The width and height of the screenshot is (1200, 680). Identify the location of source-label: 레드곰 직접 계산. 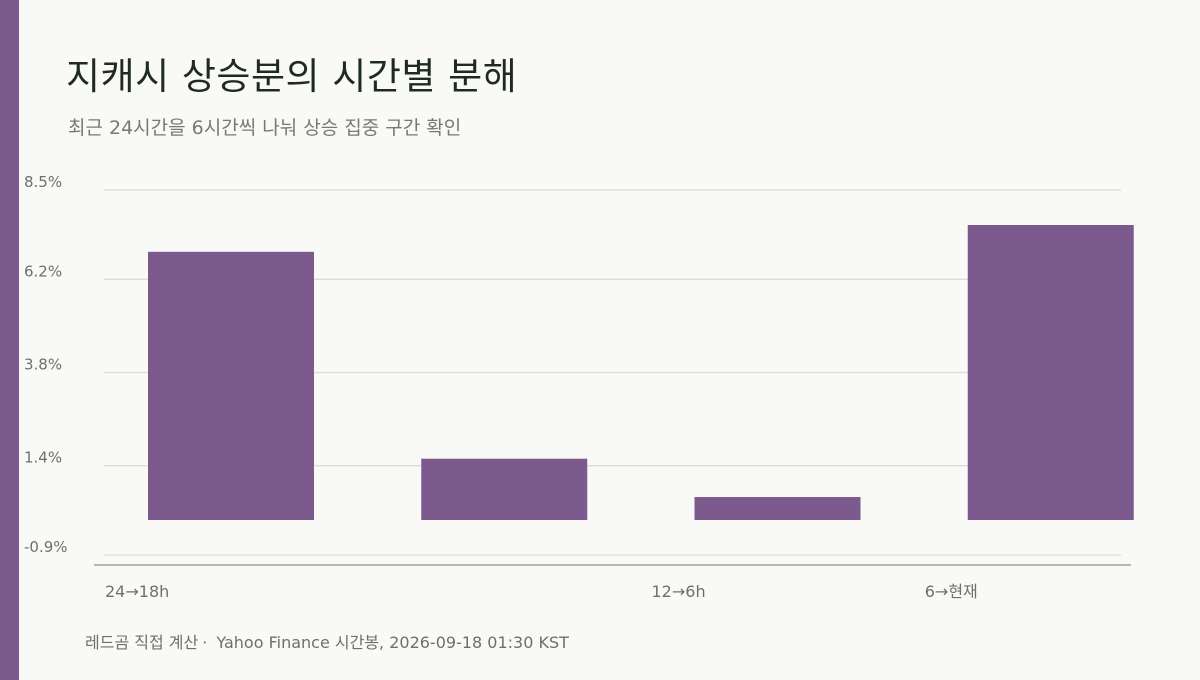
(142, 642).